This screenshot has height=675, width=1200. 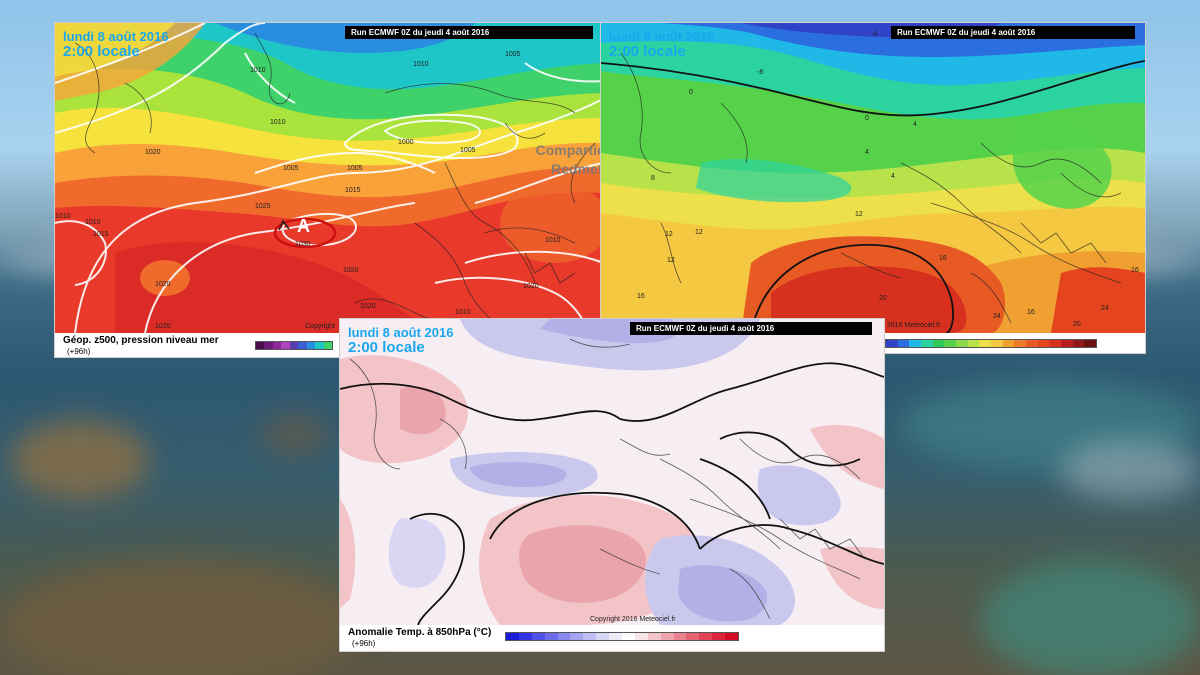 I want to click on map-title: Anomalie Temp. à 850hPa (°C), so click(x=420, y=632).